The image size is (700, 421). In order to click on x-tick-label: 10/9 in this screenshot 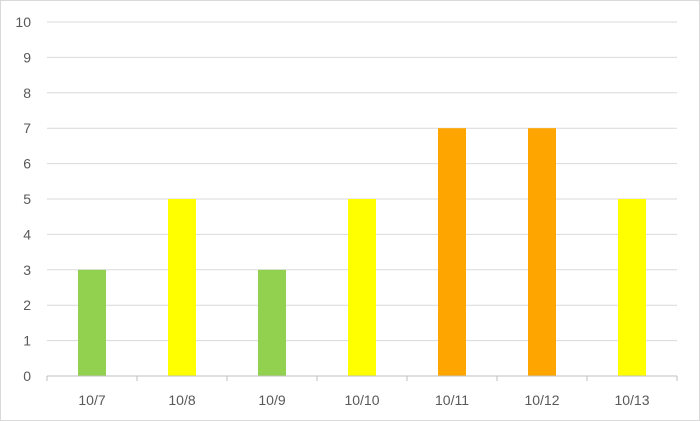, I will do `click(271, 400)`.